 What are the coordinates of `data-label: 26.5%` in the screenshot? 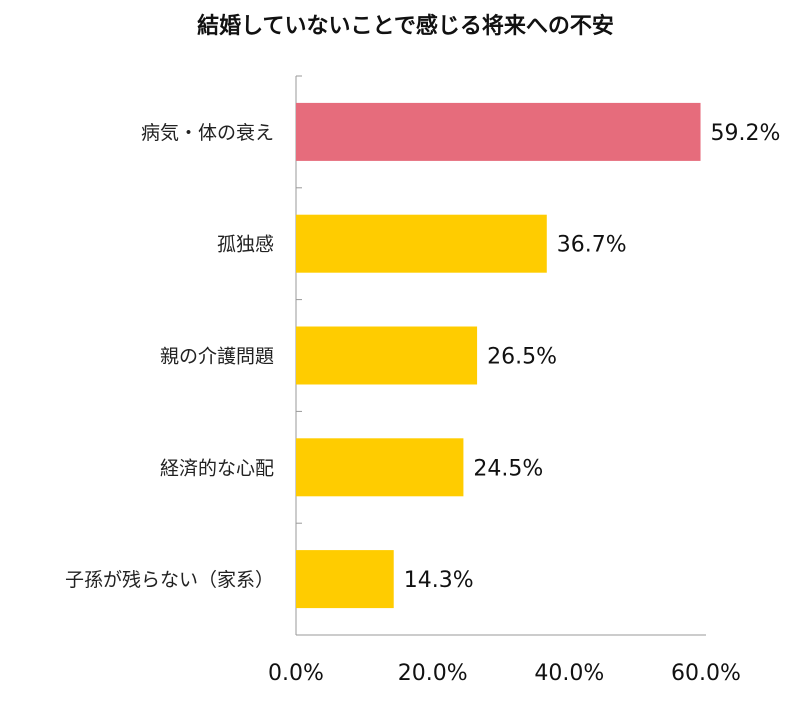 It's located at (522, 357).